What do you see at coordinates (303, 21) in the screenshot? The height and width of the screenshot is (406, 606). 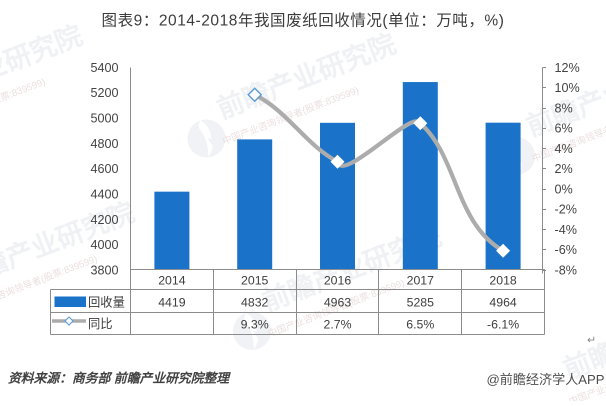 I see `svg-text:图表9：2014-2018年我国废纸回收情况(单位：万吨，%: 图表9：2014-2018年我国废纸回收情况(单位：万吨，%)` at bounding box center [303, 21].